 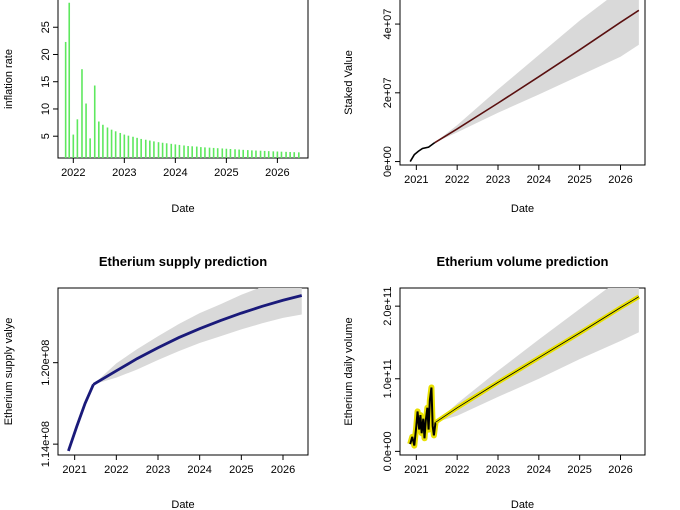 What do you see at coordinates (388, 451) in the screenshot?
I see `y-tick-label: 0.0e+00` at bounding box center [388, 451].